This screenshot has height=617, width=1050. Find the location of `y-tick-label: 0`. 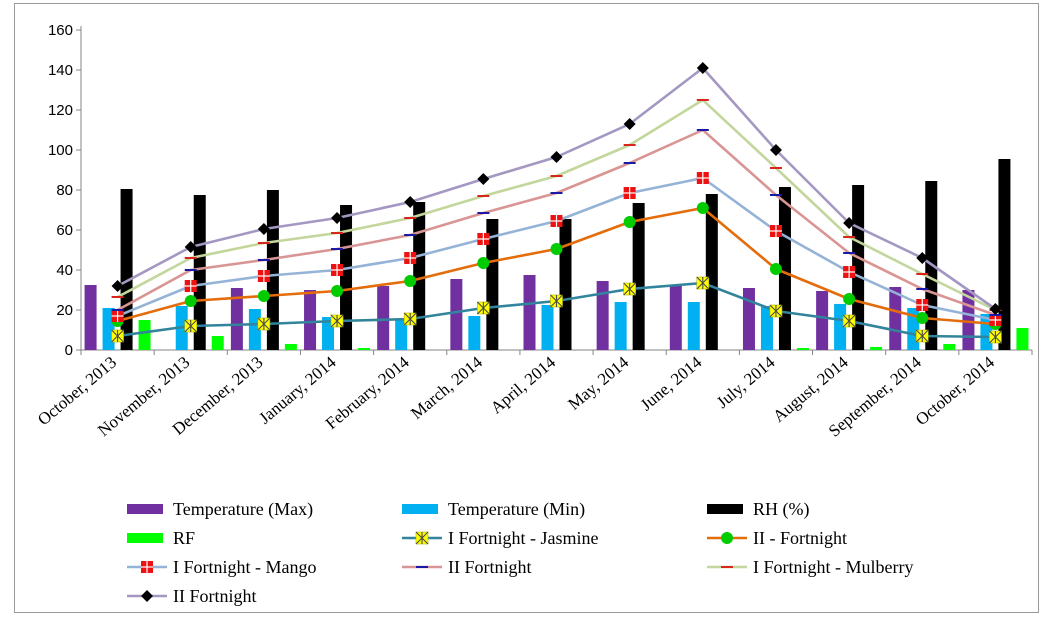

y-tick-label: 0 is located at coordinates (69, 350).